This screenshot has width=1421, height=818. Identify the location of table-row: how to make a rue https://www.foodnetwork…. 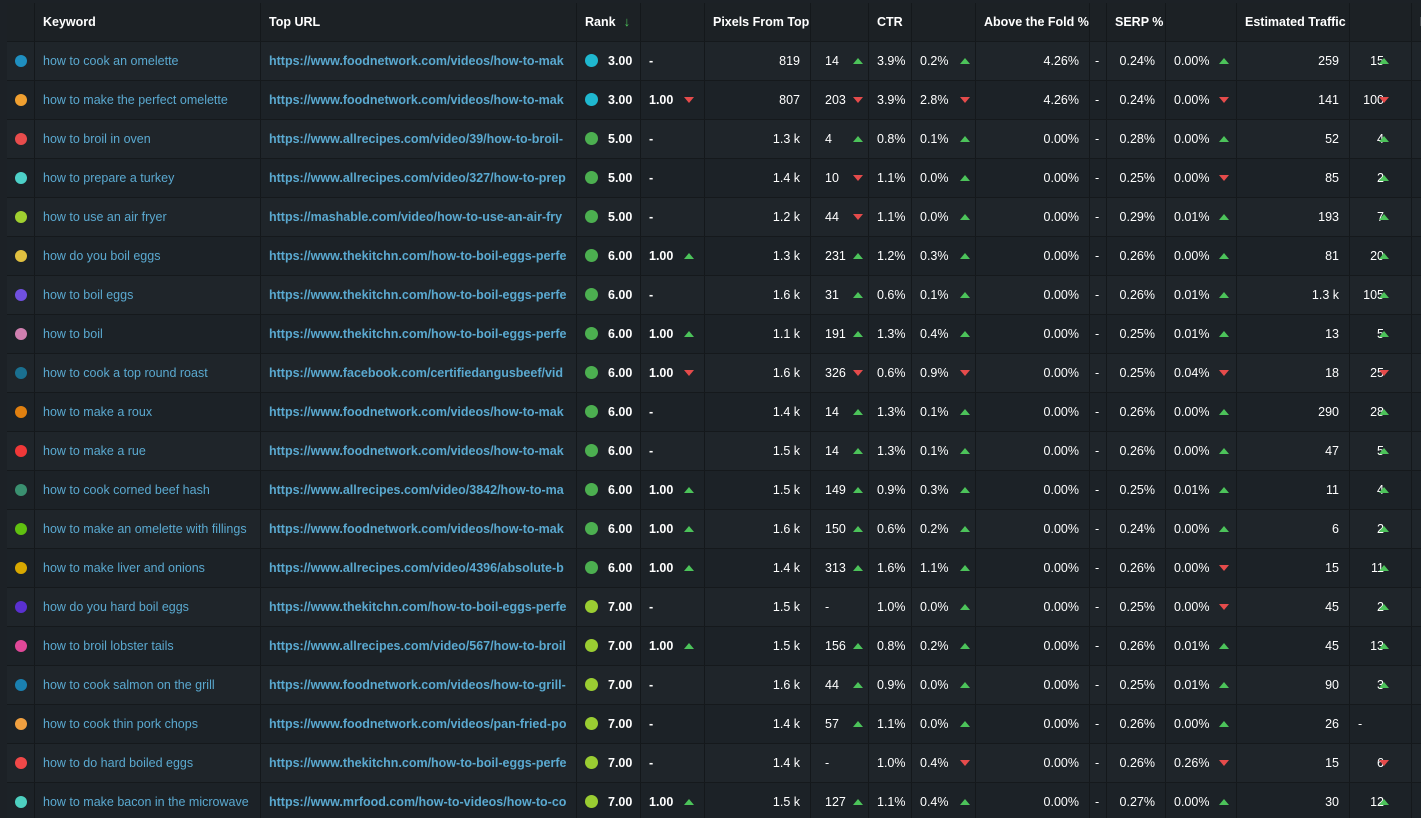
(714, 451).